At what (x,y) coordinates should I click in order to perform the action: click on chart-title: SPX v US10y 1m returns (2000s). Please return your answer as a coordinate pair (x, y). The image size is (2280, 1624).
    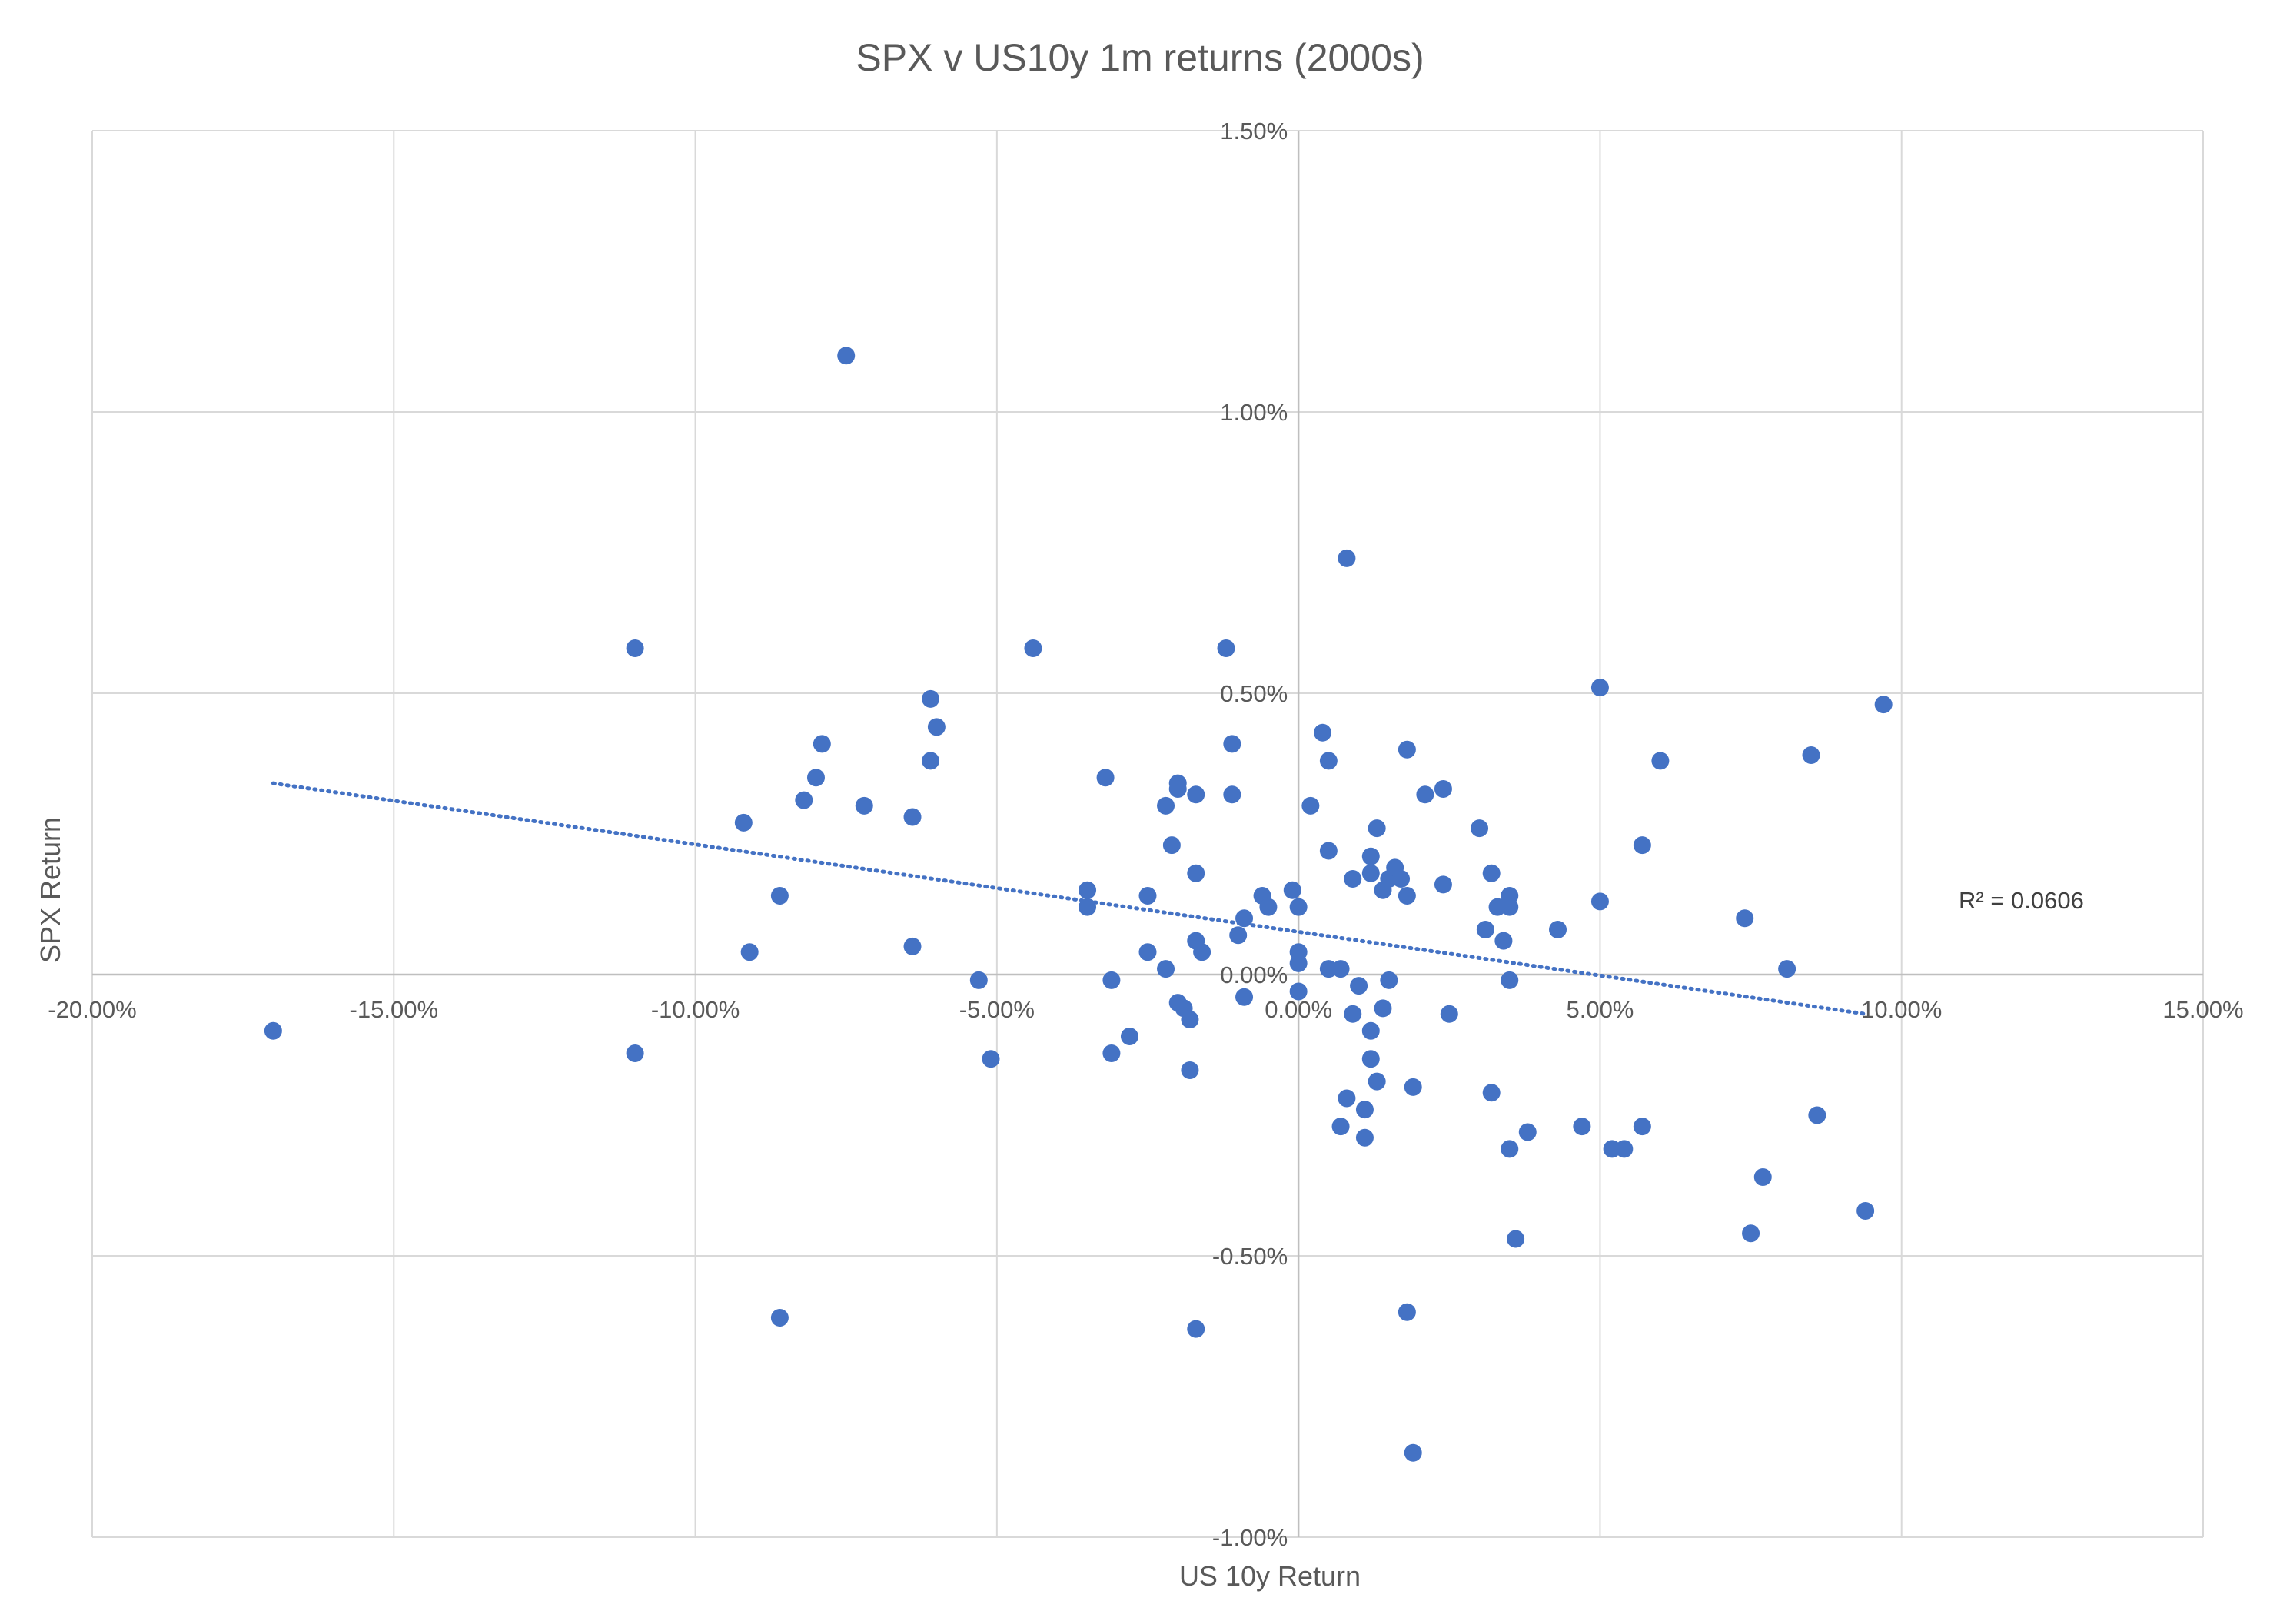
    Looking at the image, I should click on (1140, 57).